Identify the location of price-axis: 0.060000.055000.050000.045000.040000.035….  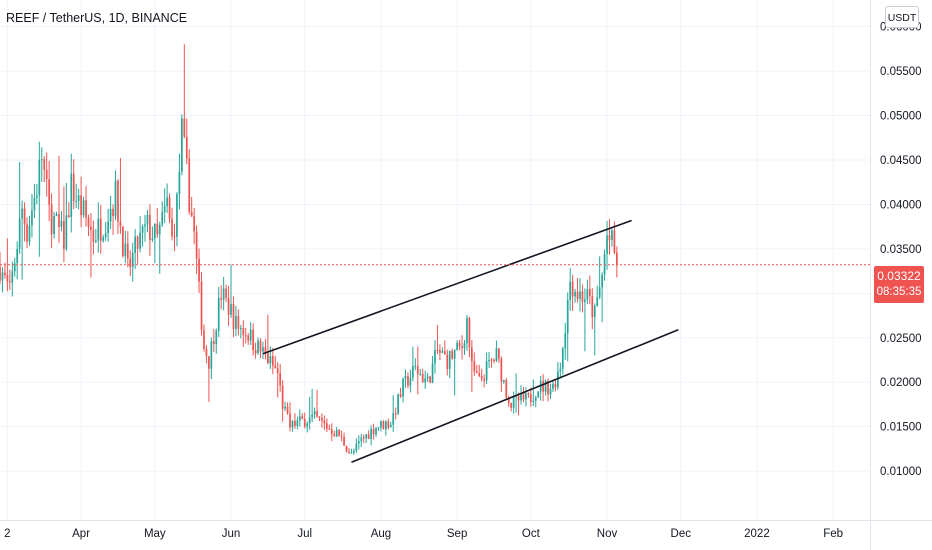
(901, 250).